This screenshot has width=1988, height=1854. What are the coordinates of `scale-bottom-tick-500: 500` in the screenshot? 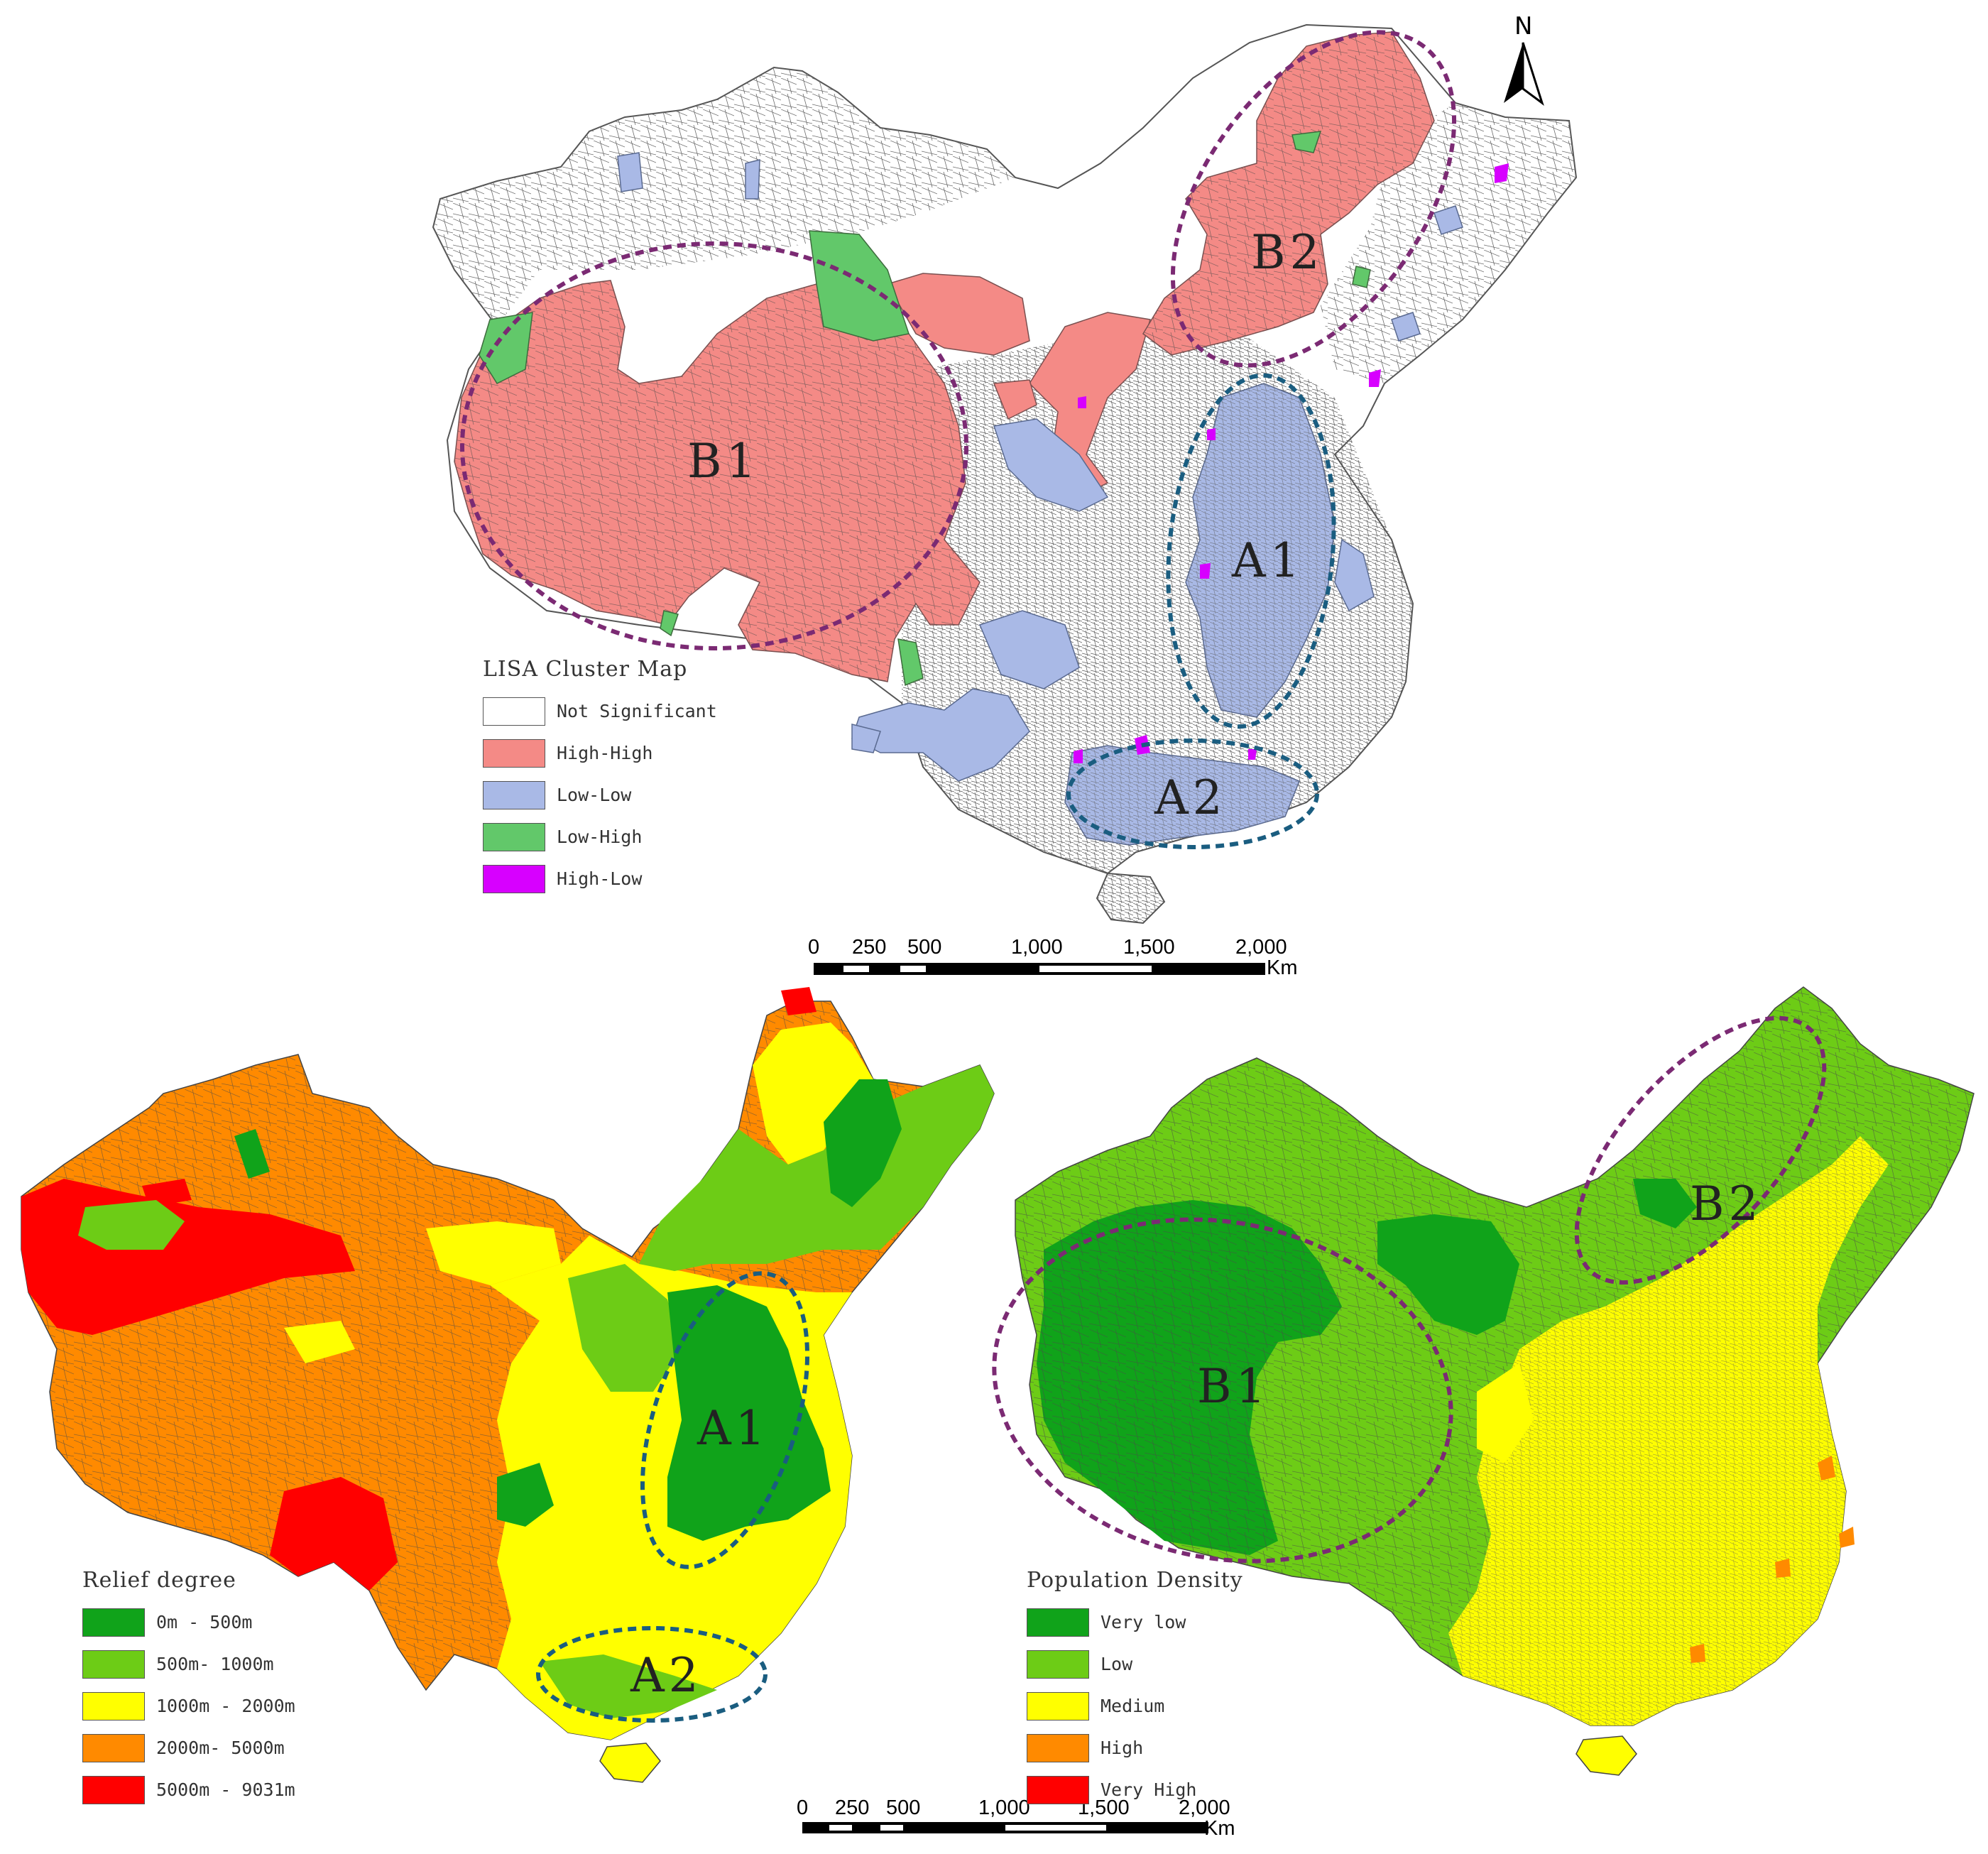 It's located at (903, 1807).